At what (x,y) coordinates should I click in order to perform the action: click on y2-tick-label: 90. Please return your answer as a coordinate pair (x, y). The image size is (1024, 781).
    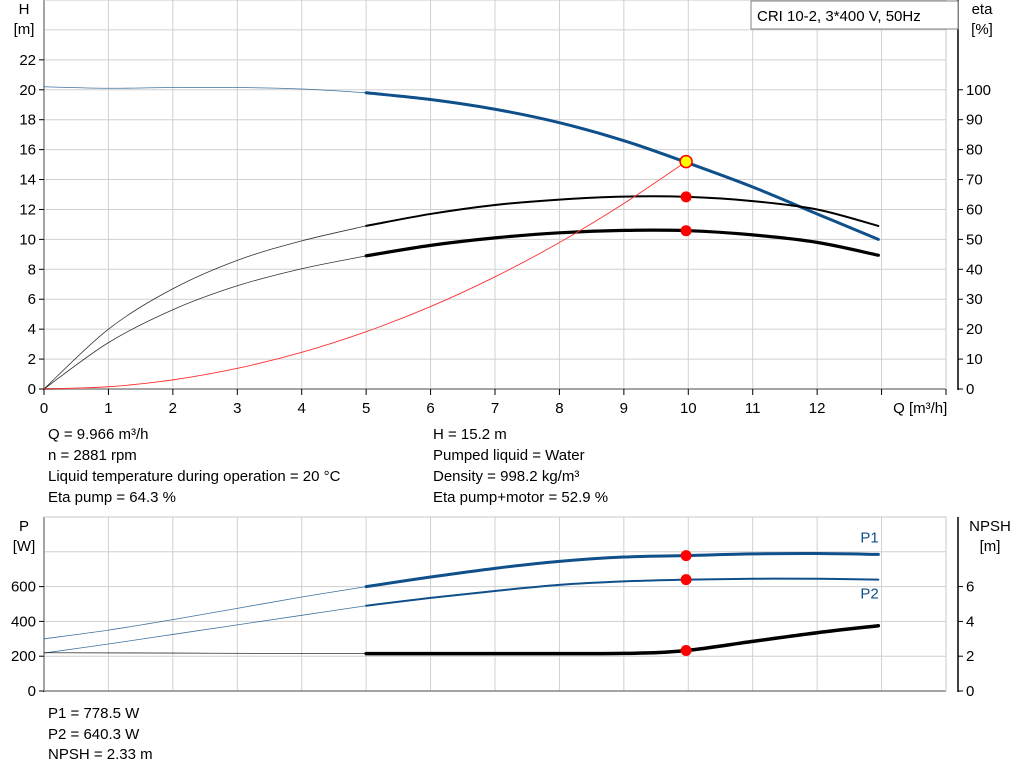
    Looking at the image, I should click on (974, 120).